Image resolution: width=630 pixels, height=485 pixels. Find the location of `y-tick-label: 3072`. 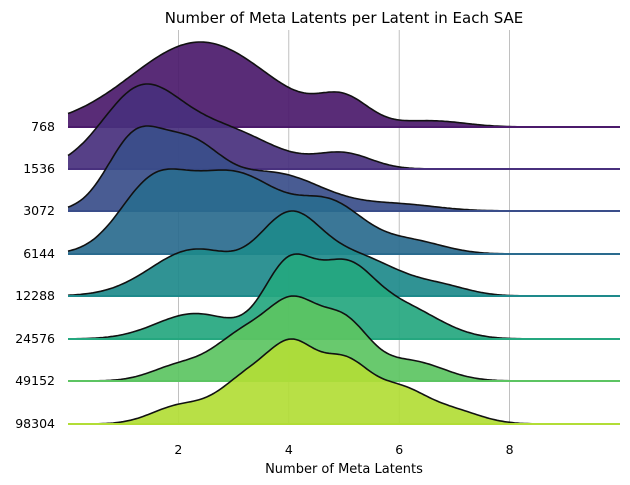

y-tick-label: 3072 is located at coordinates (39, 210).